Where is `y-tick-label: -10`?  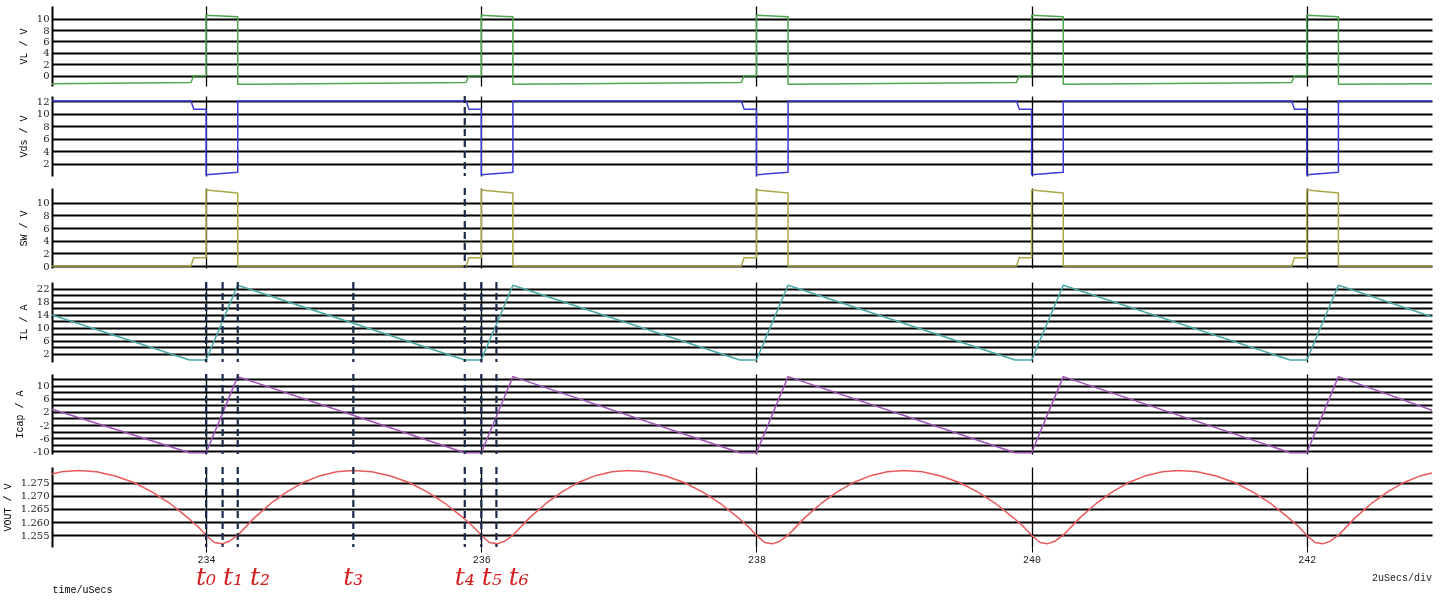 y-tick-label: -10 is located at coordinates (41, 451).